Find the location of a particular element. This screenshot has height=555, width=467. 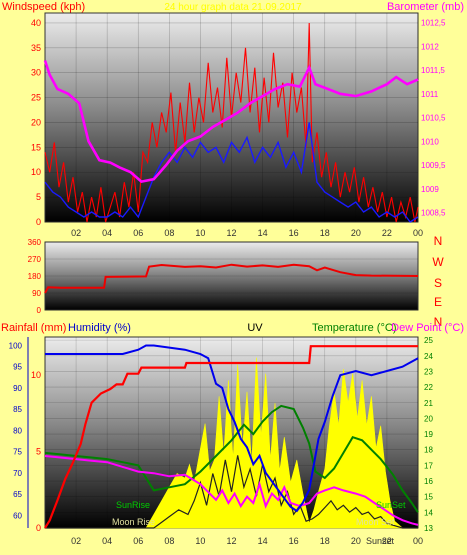

barometer-tick-label: 1009 is located at coordinates (430, 189).